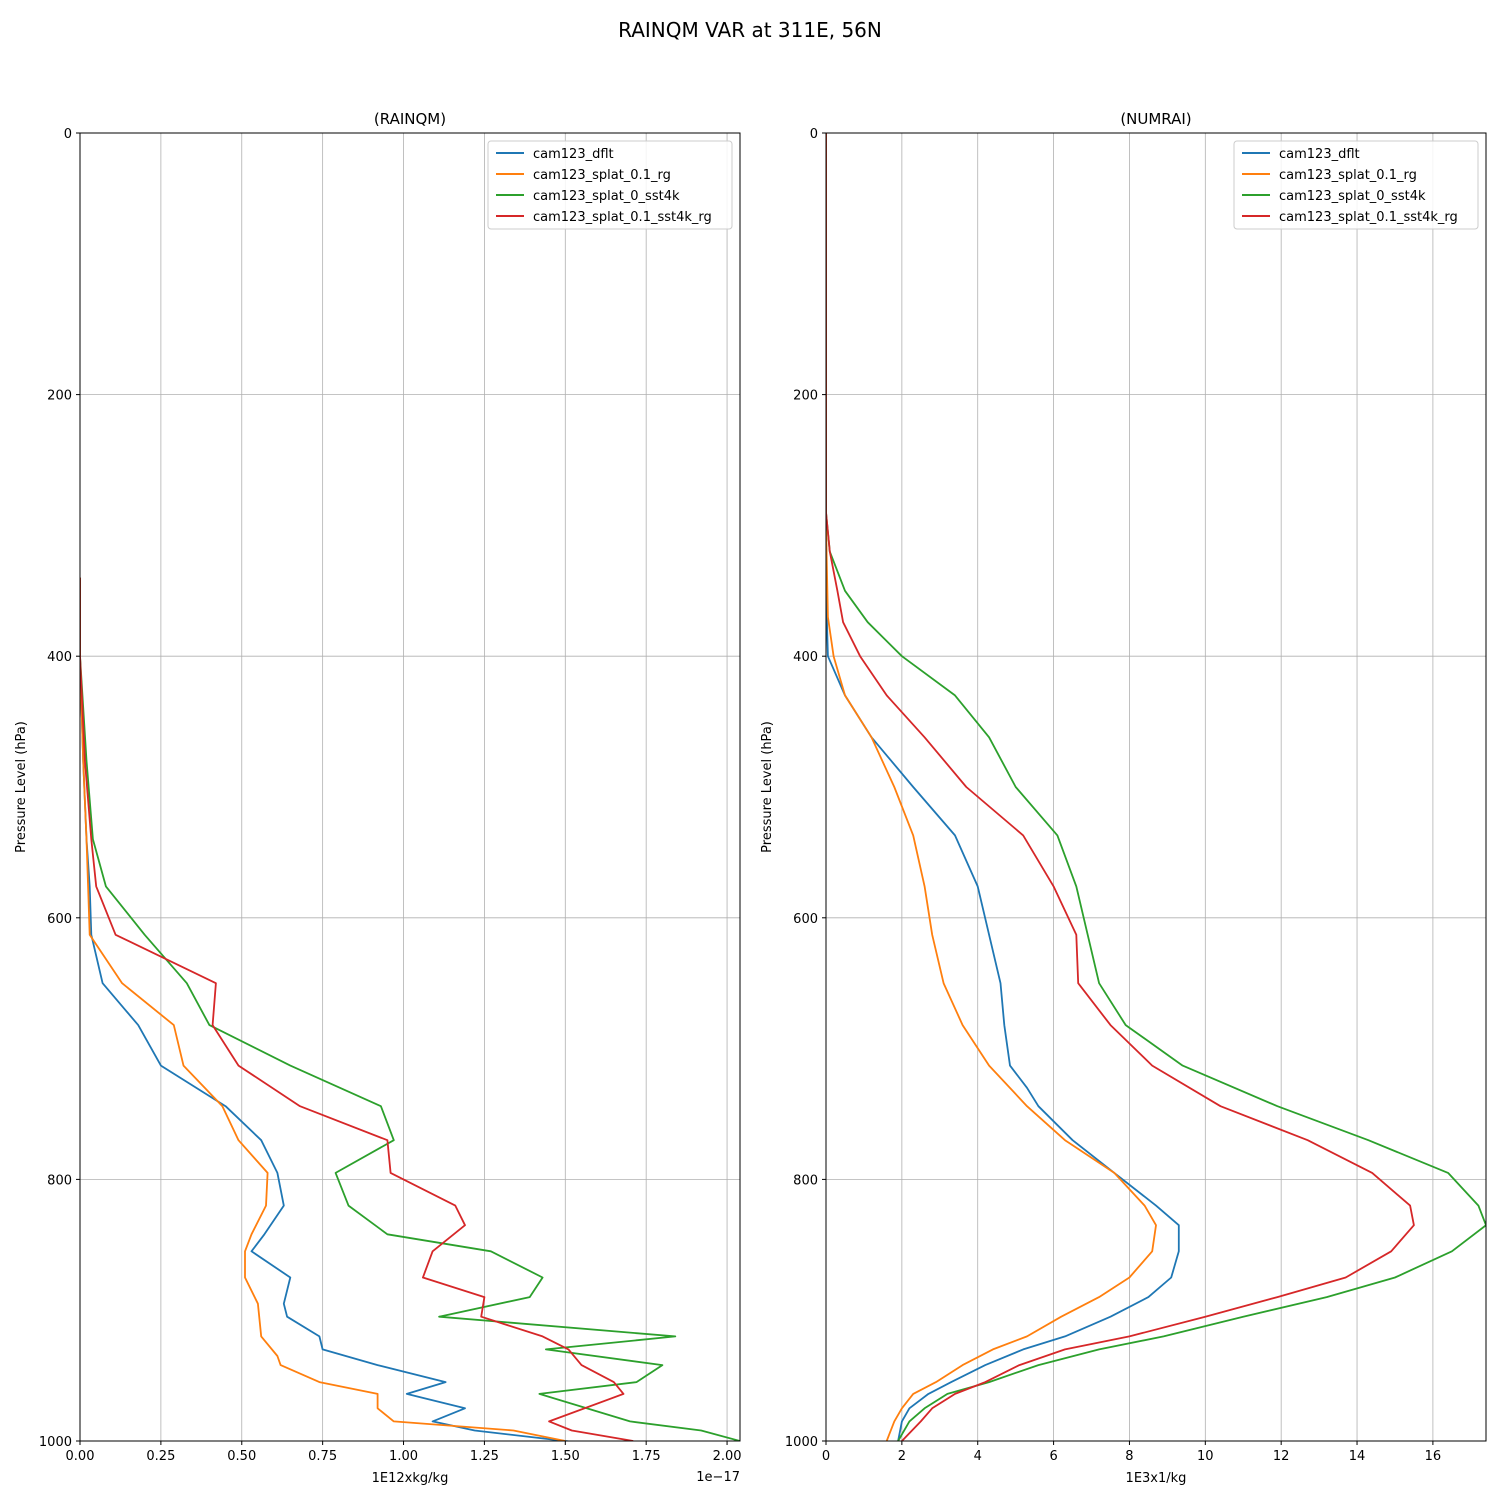 Image resolution: width=1500 pixels, height=1500 pixels. I want to click on figure-title: RAINQM VAR at 311E, 56N, so click(750, 30).